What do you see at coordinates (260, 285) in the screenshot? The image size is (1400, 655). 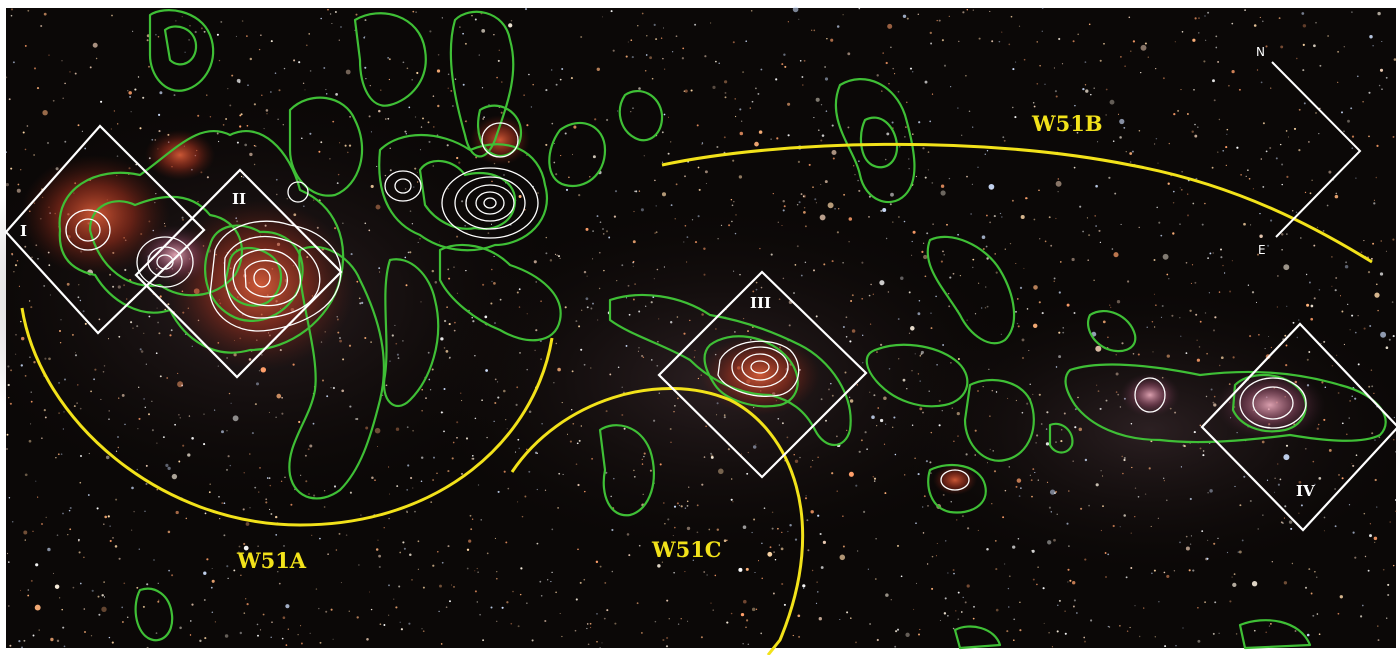 I see `nebula-ii` at bounding box center [260, 285].